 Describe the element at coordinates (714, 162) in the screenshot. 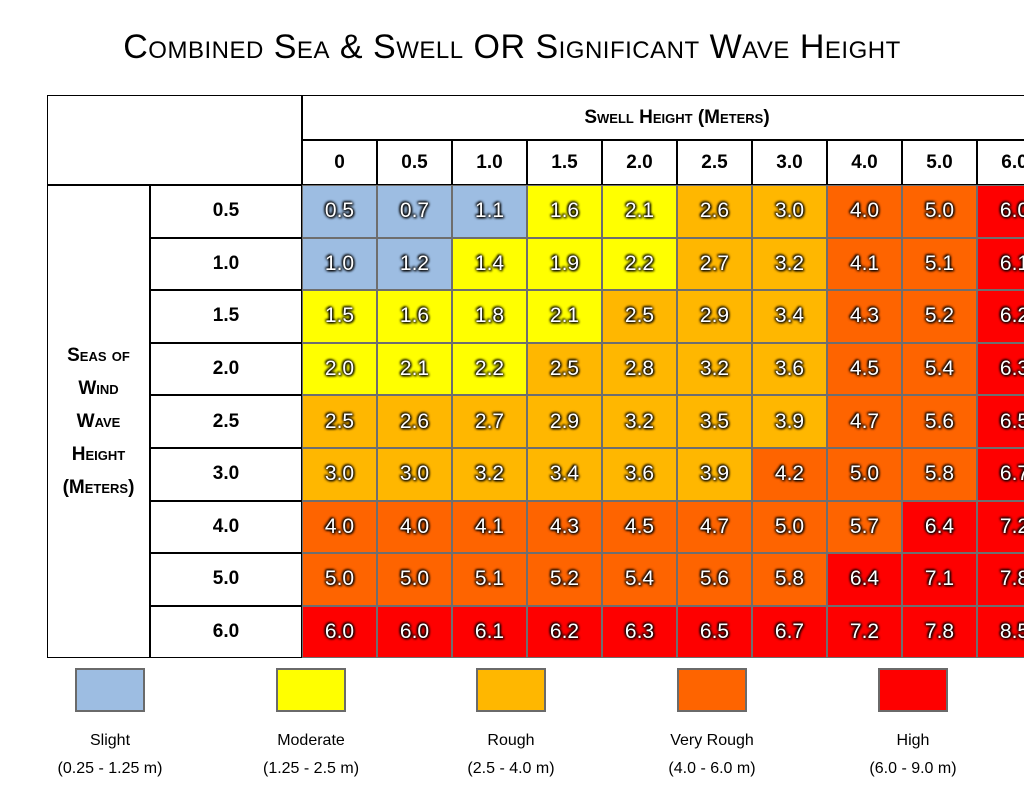

I see `column-header: 2.5` at that location.